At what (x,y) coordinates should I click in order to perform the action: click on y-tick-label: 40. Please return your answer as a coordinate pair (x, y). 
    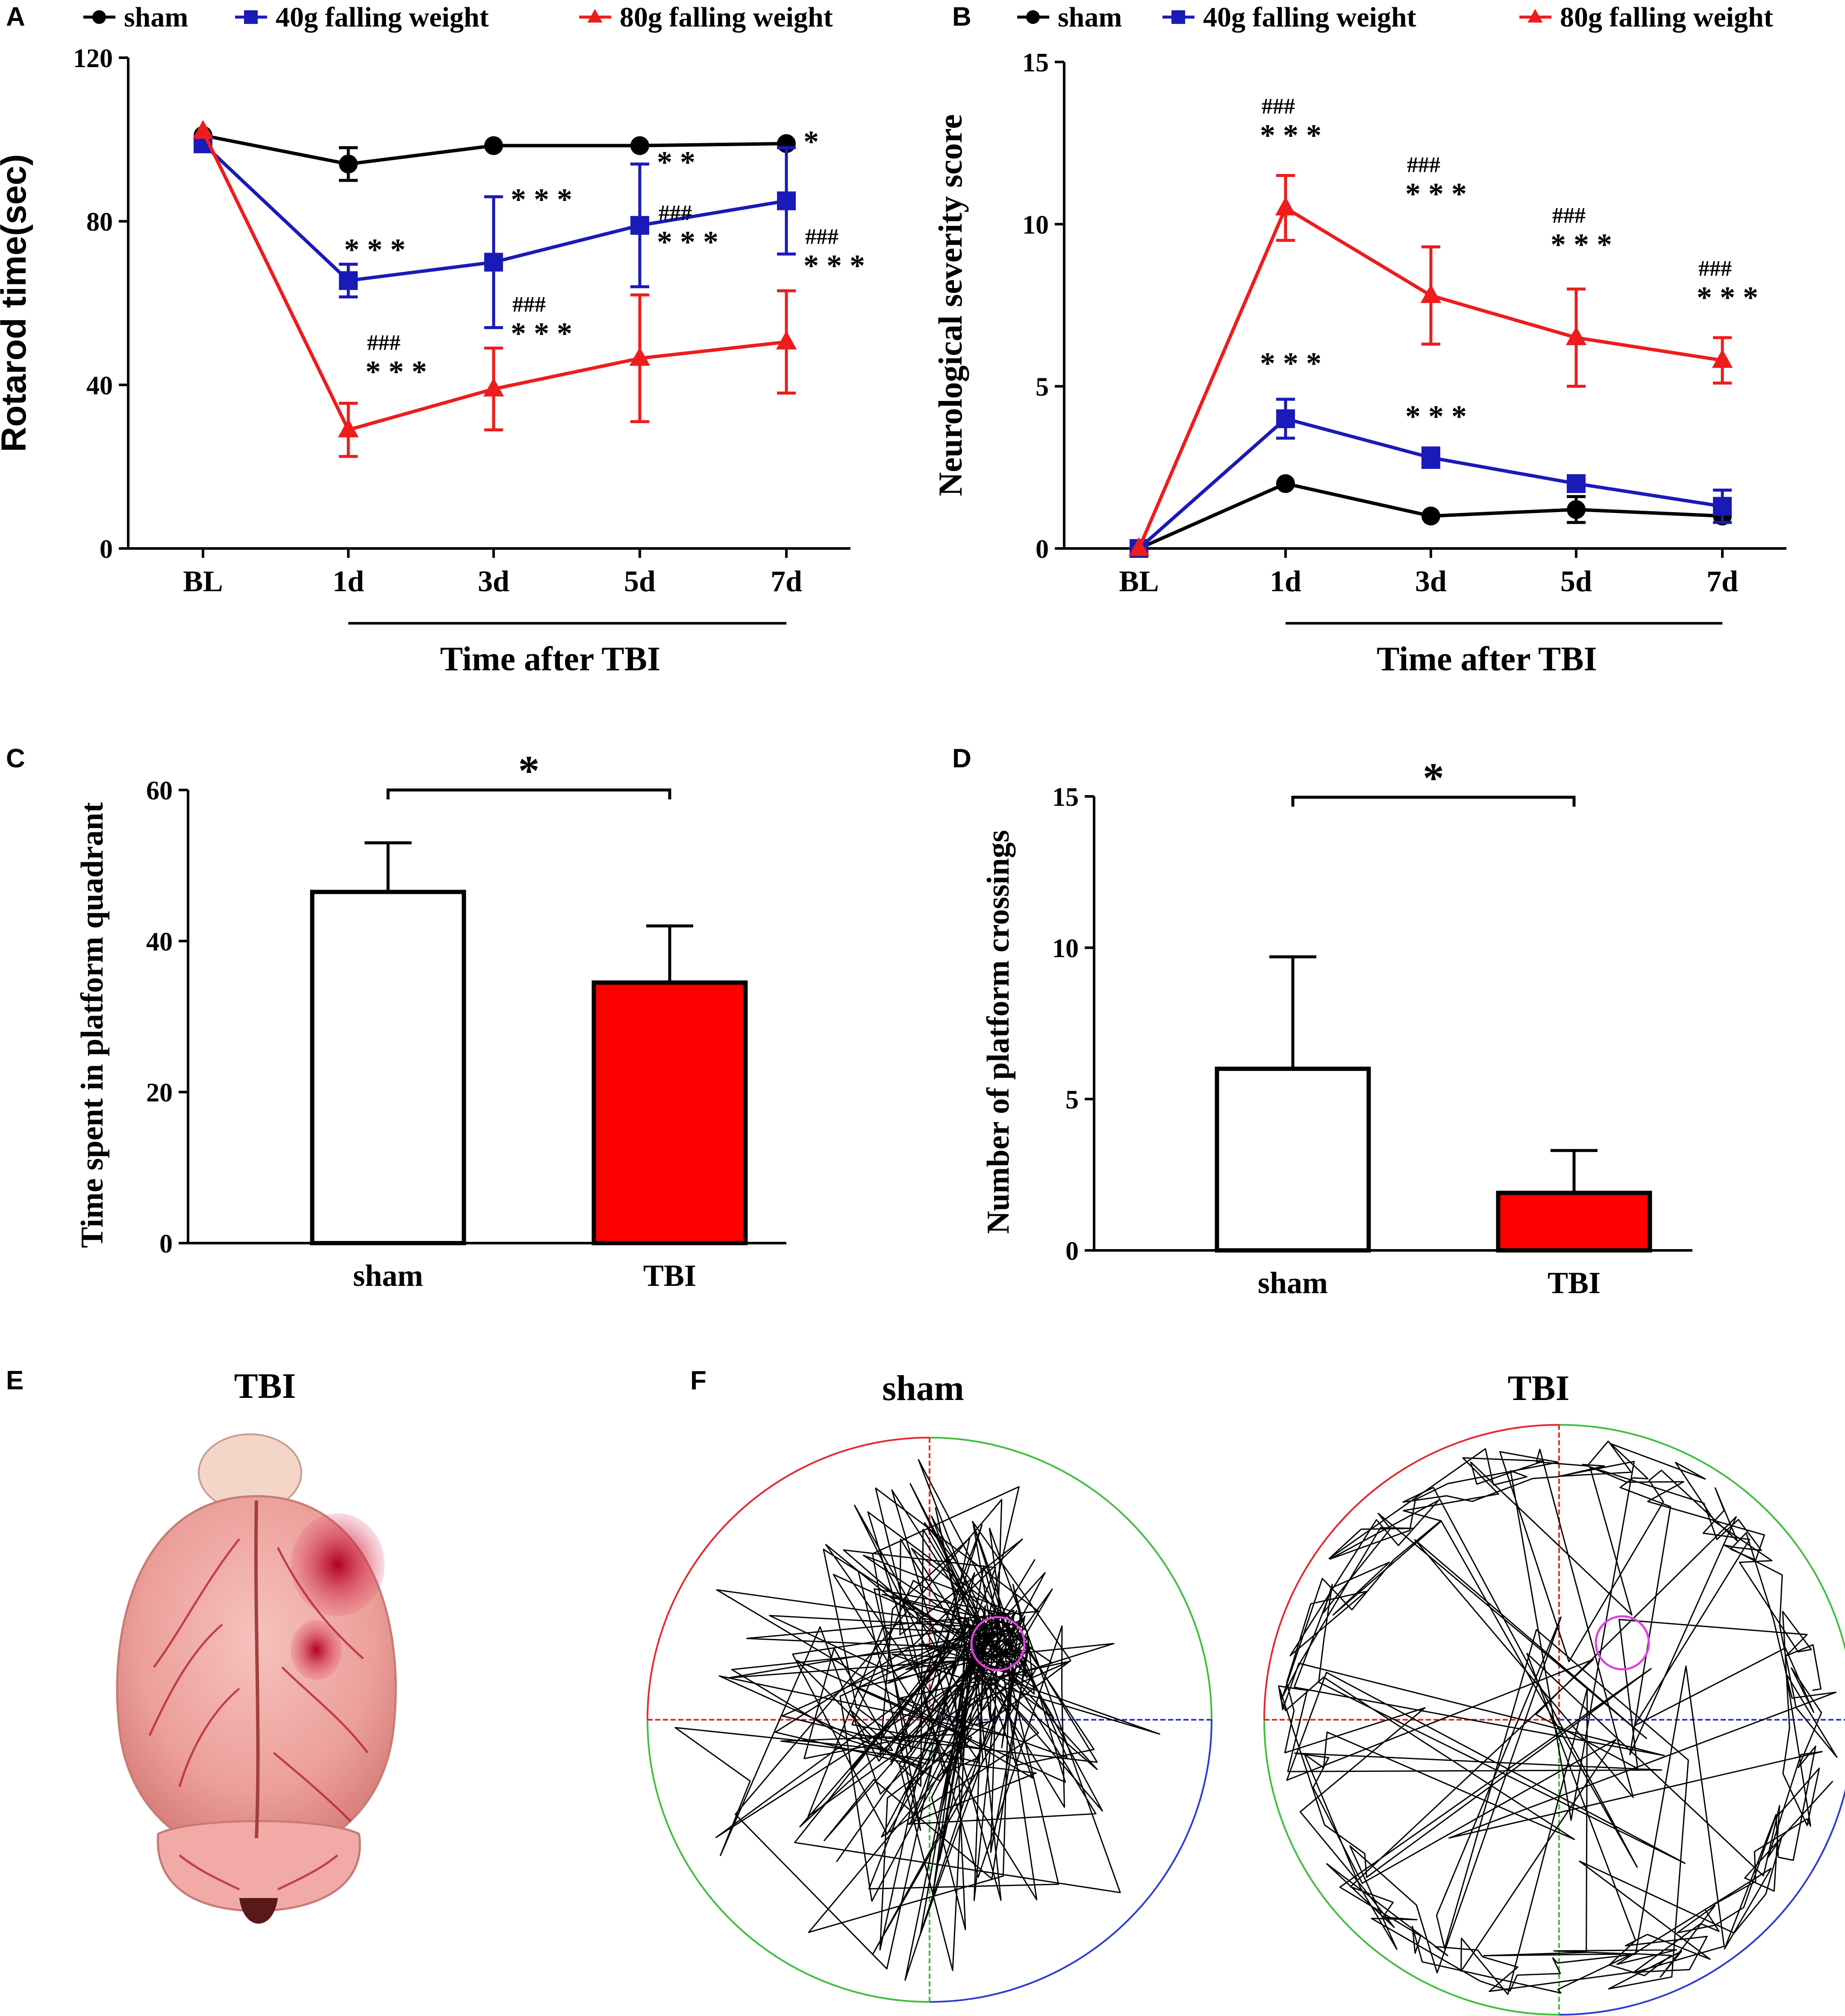
    Looking at the image, I should click on (159, 941).